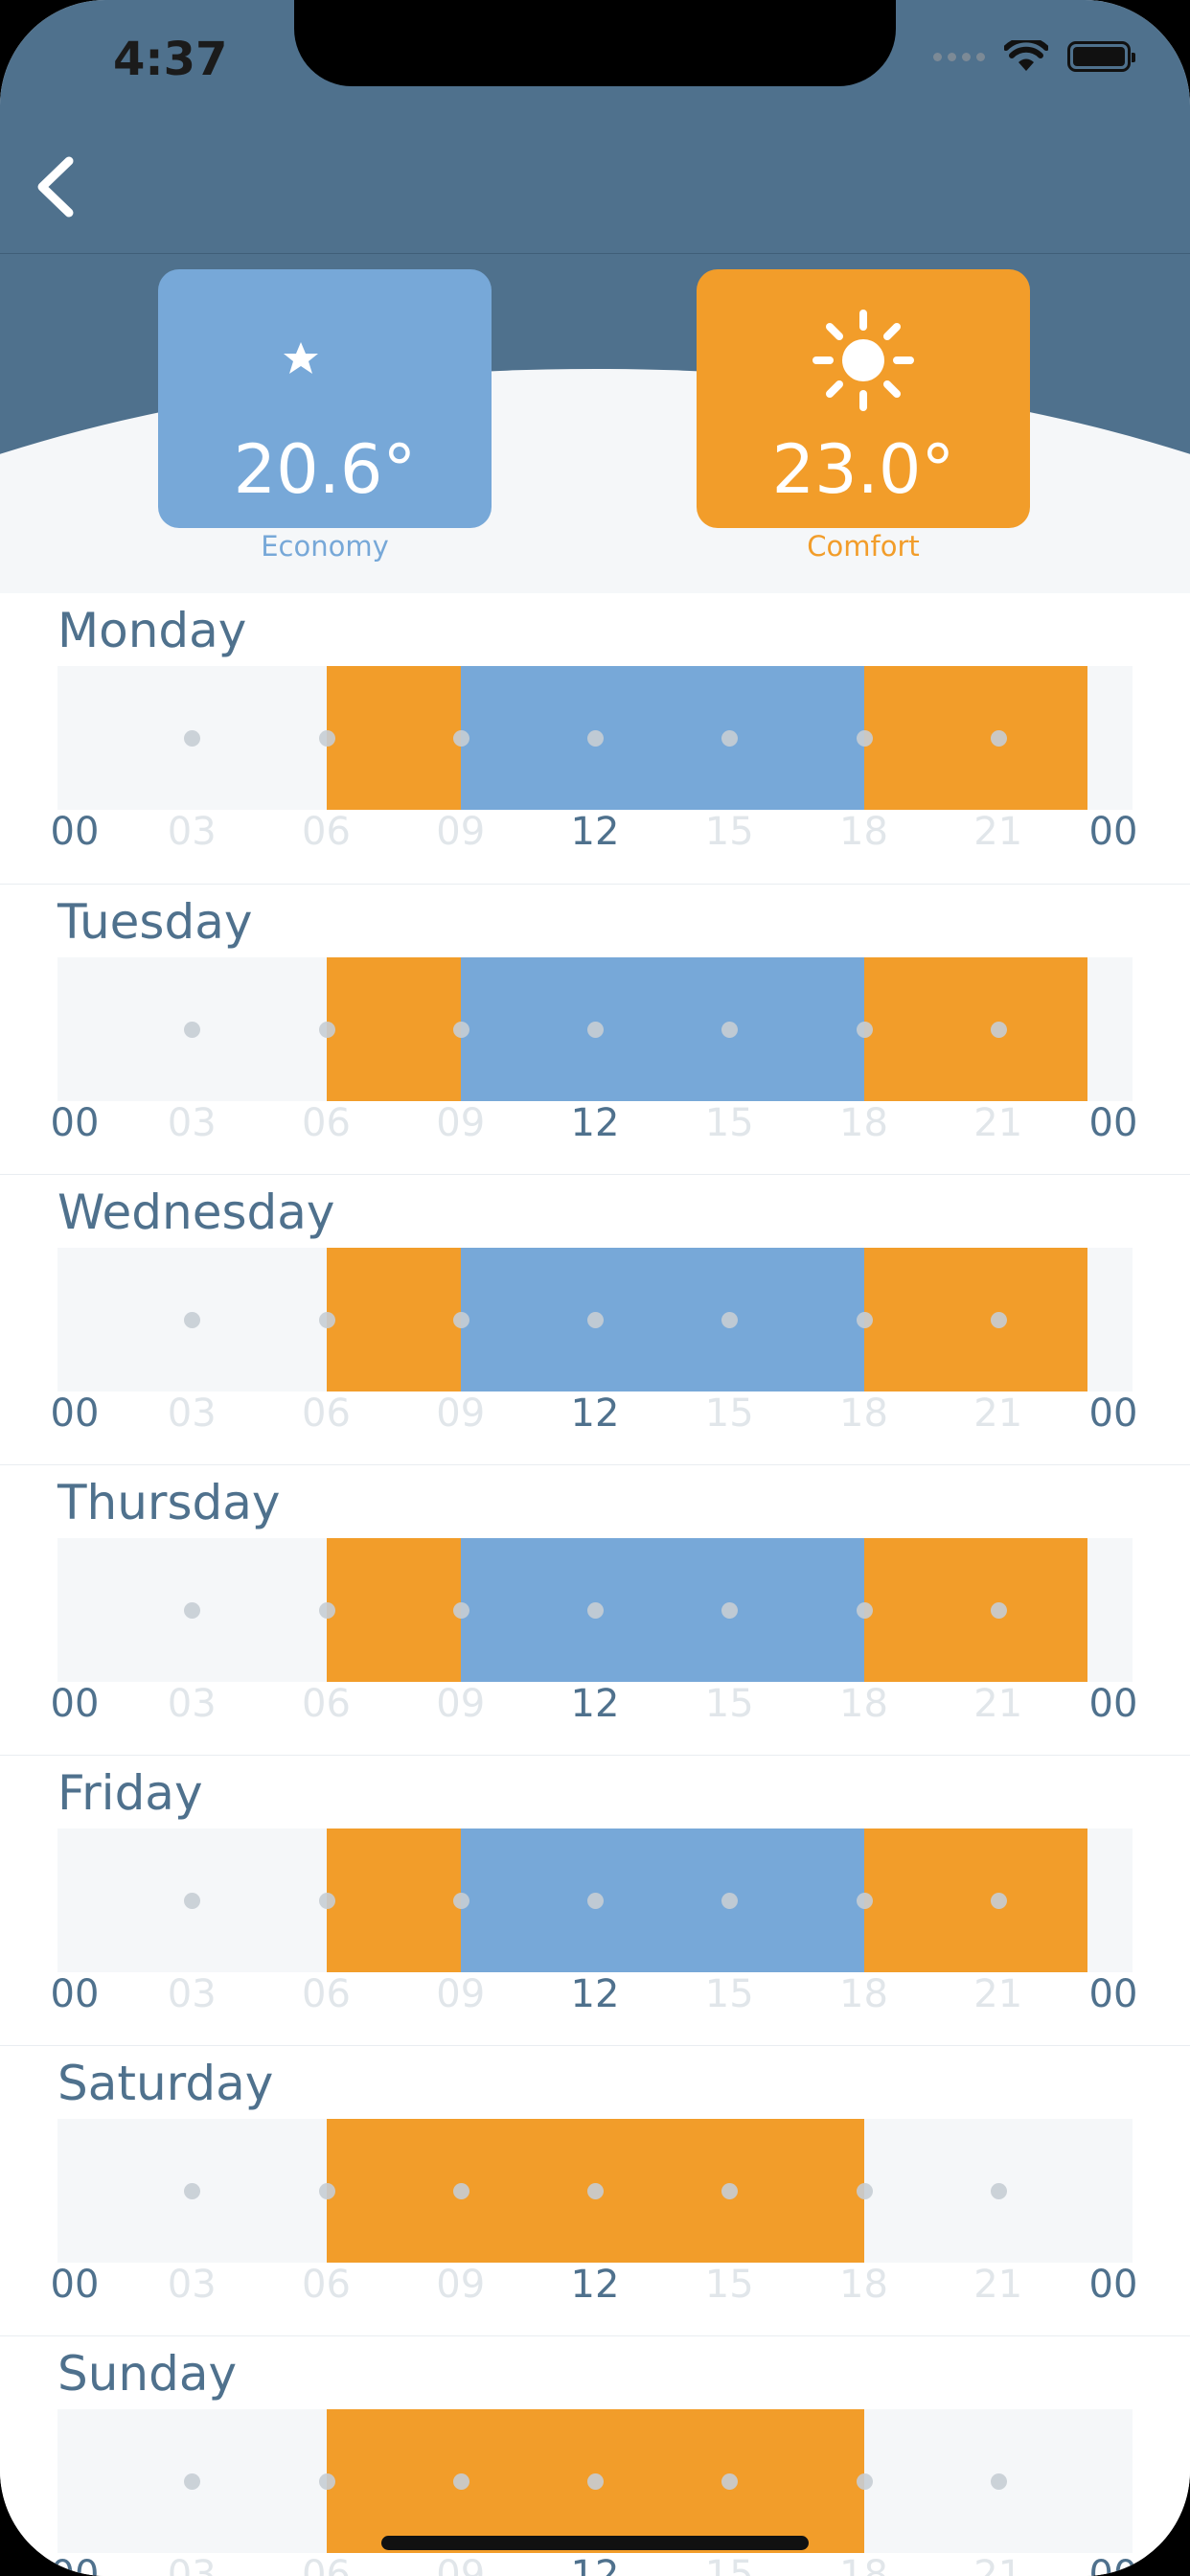 This screenshot has width=1190, height=2576. Describe the element at coordinates (130, 1793) in the screenshot. I see `day-name: Friday` at that location.